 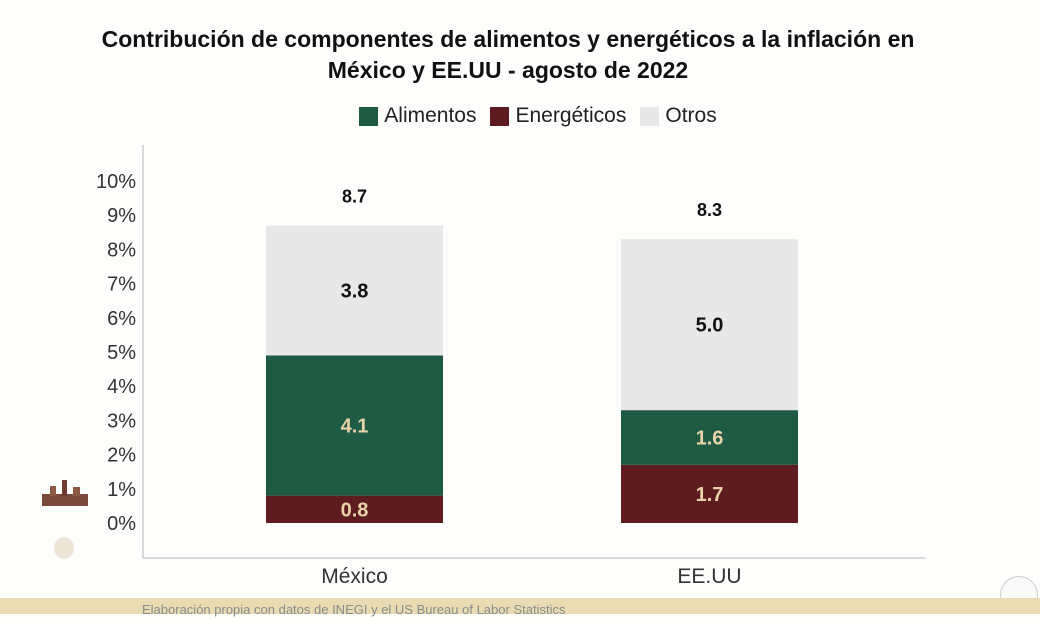 I want to click on y-tick-label: 3%, so click(x=121, y=421).